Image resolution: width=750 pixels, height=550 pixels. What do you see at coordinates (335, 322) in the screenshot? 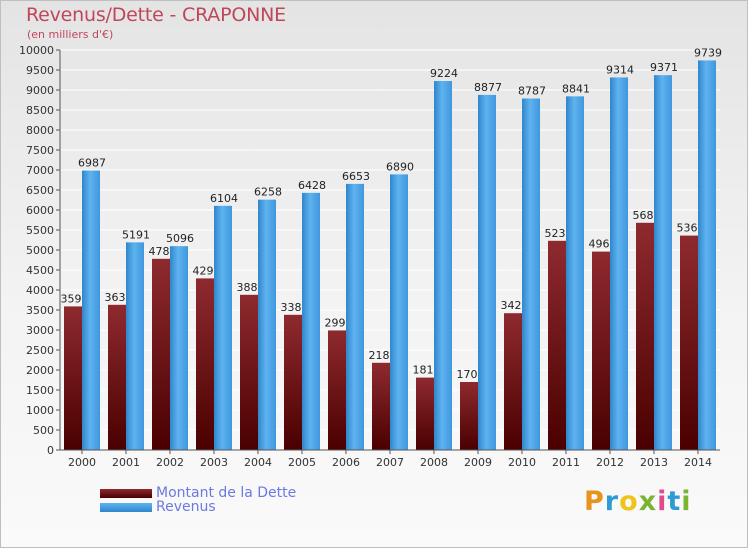
I see `data-label-dette: 299` at bounding box center [335, 322].